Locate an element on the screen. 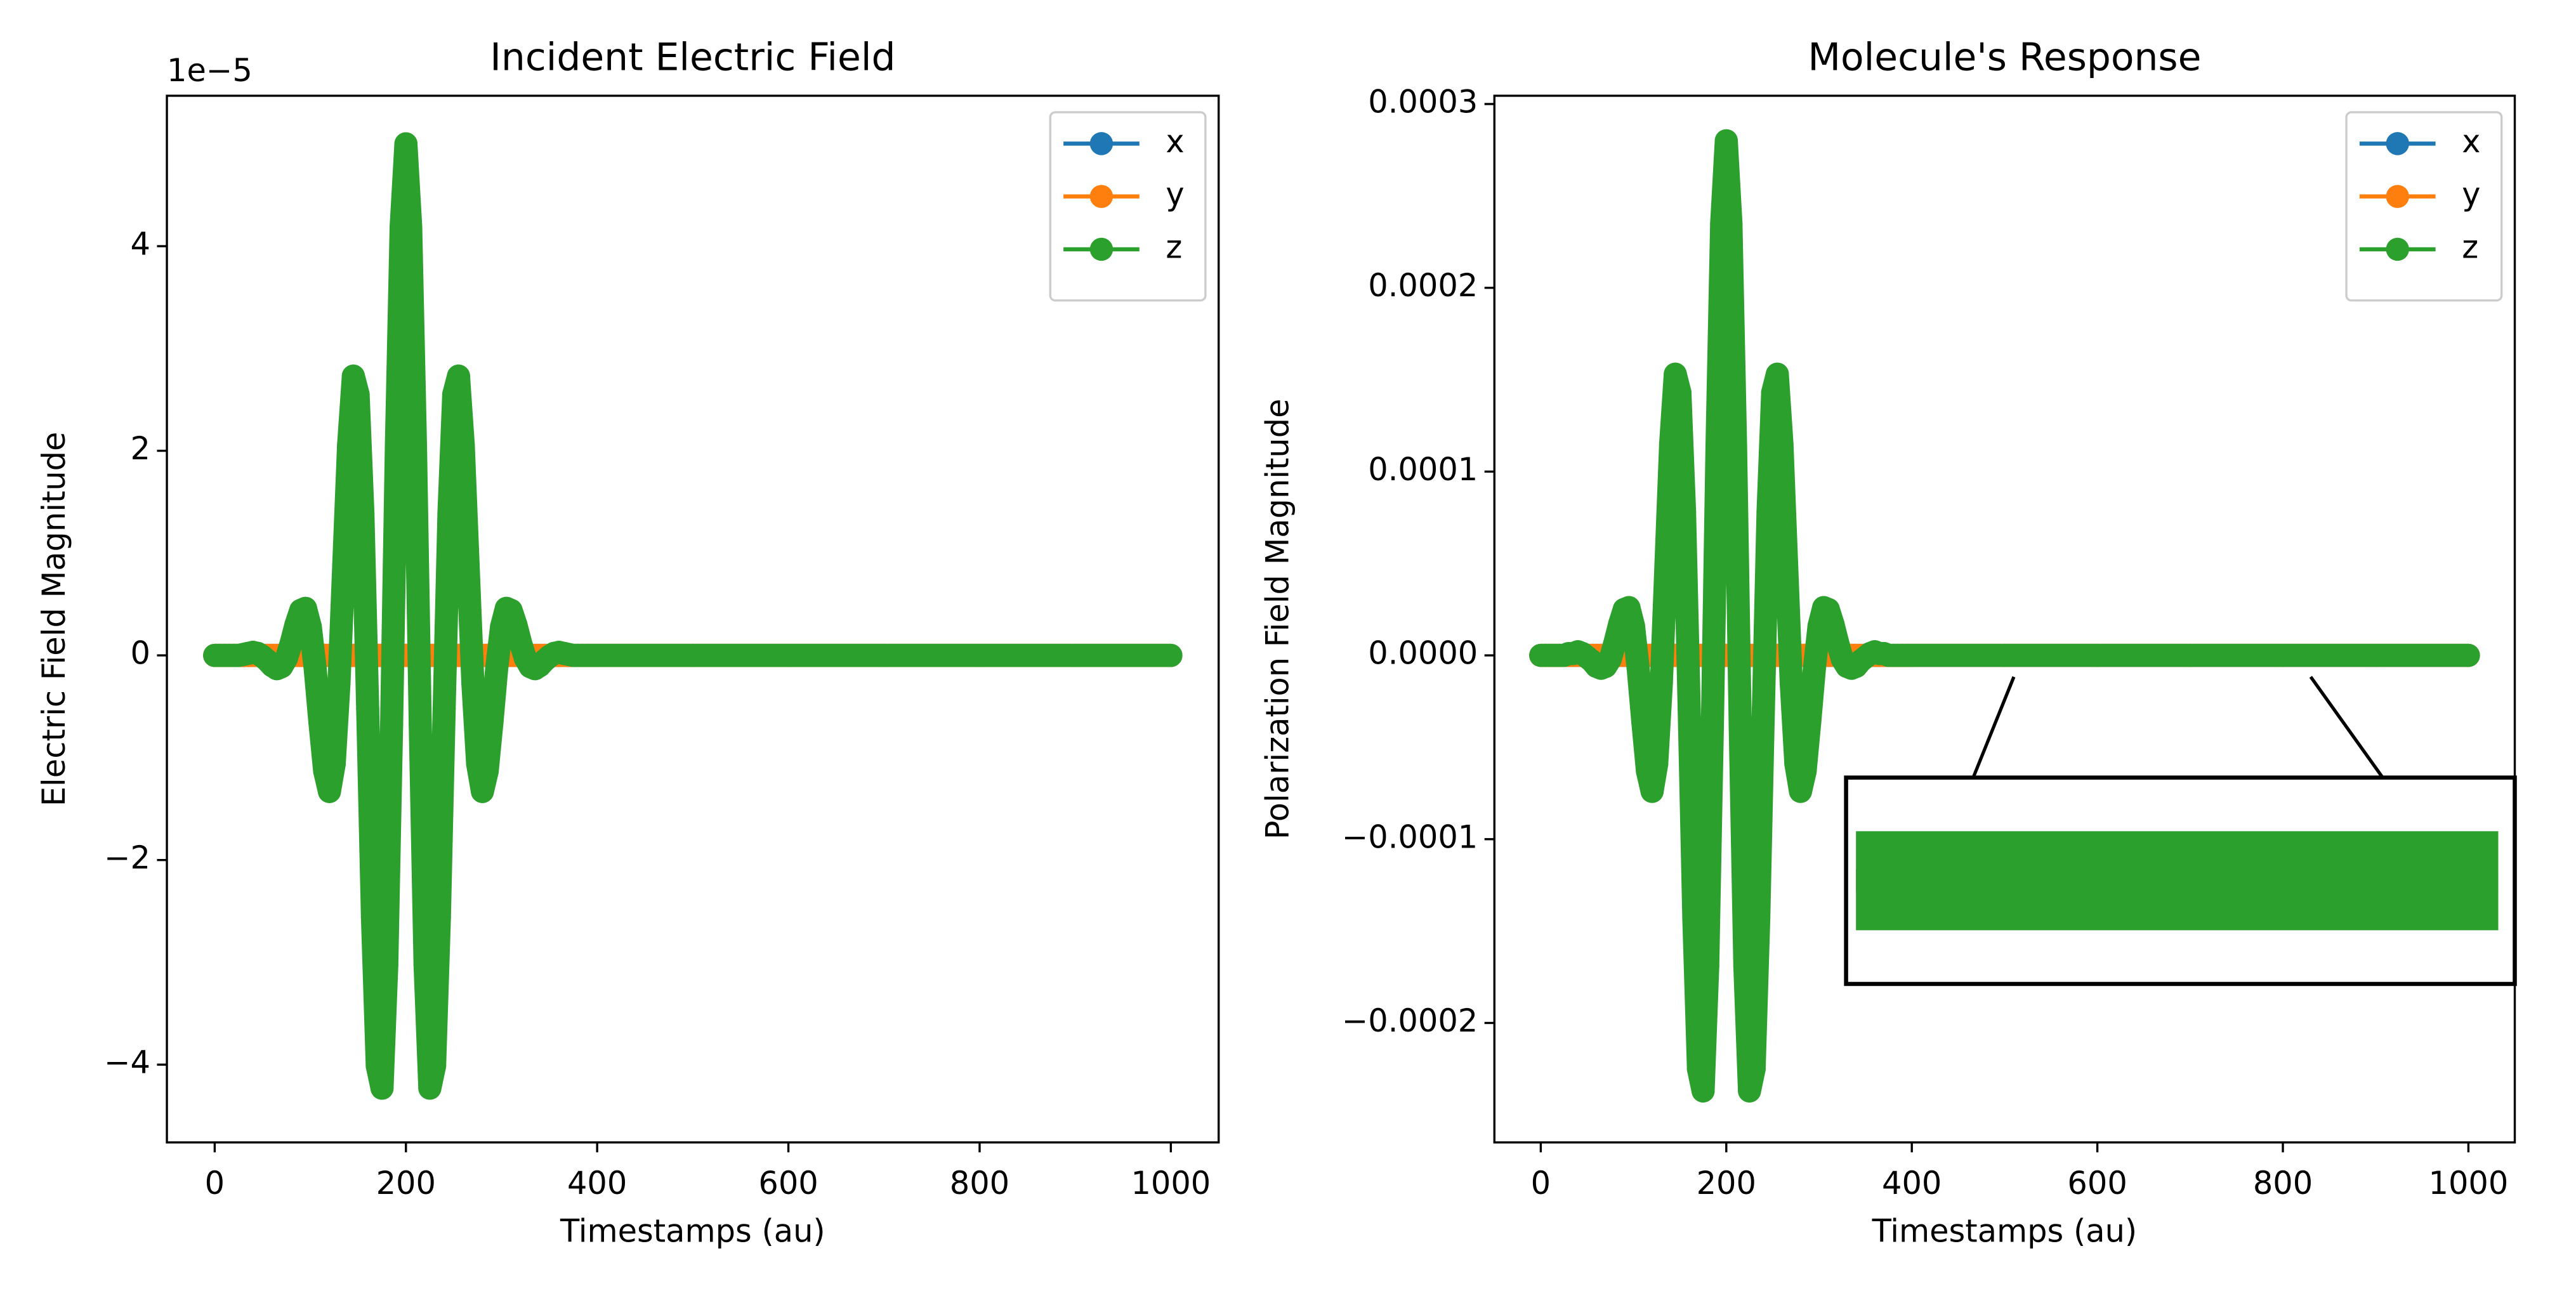  y-axis-label: Polarization Field Magnitude is located at coordinates (1277, 618).